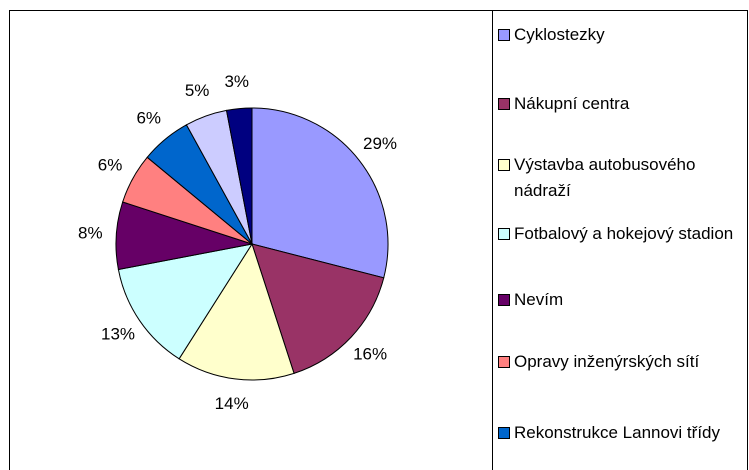  Describe the element at coordinates (572, 103) in the screenshot. I see `legend-label: Nákupní centra` at that location.